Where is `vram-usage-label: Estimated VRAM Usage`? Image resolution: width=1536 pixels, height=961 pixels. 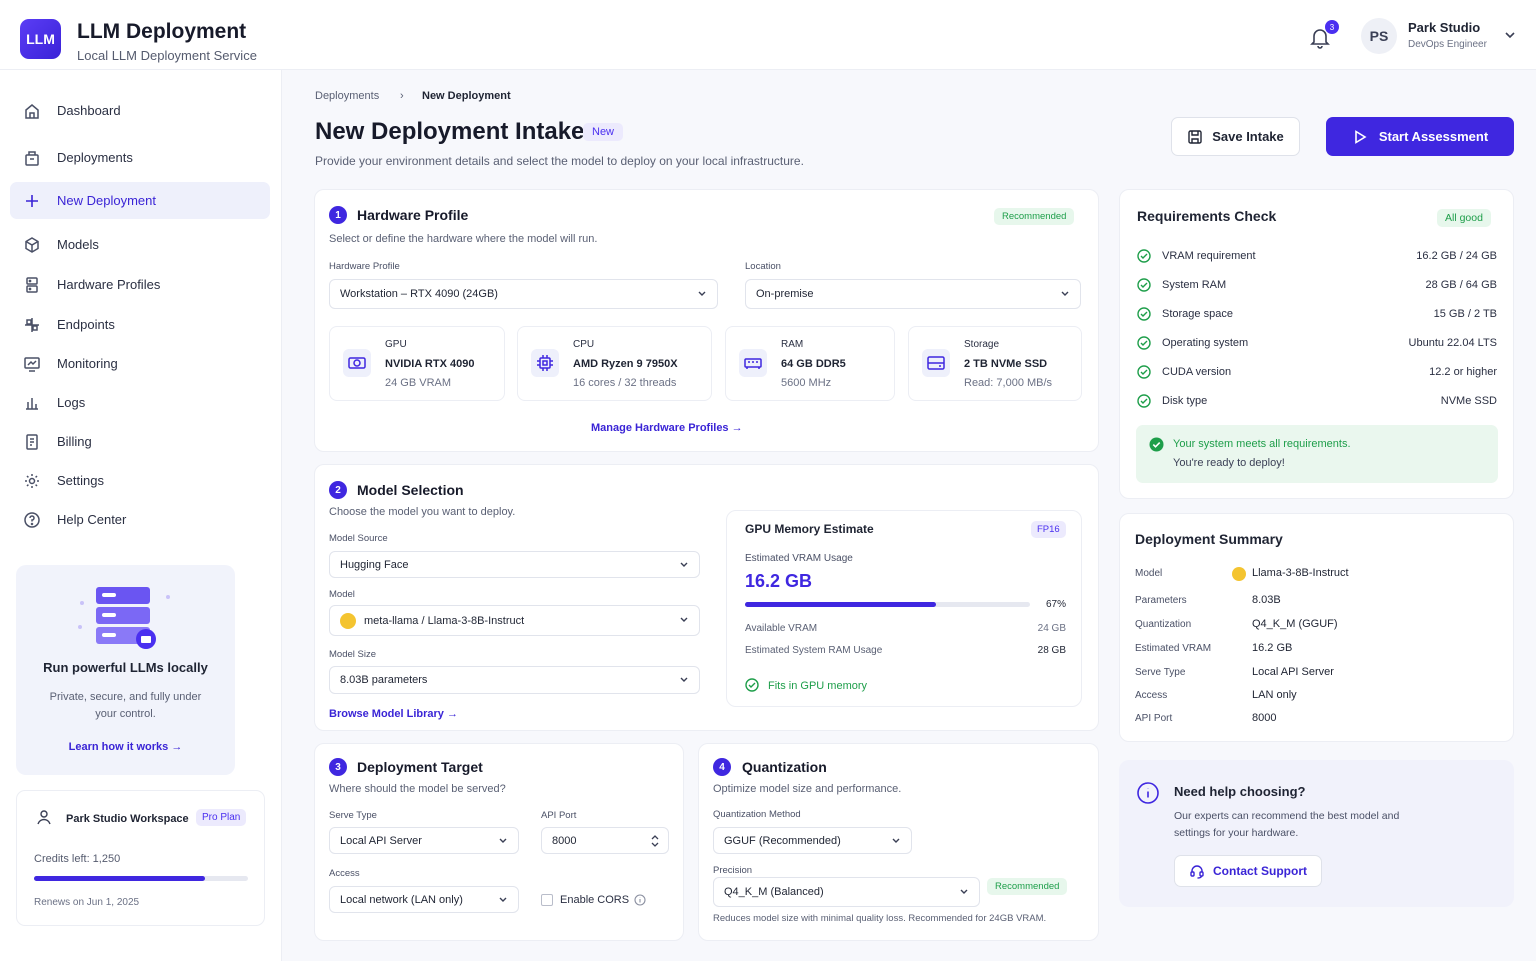 vram-usage-label: Estimated VRAM Usage is located at coordinates (799, 558).